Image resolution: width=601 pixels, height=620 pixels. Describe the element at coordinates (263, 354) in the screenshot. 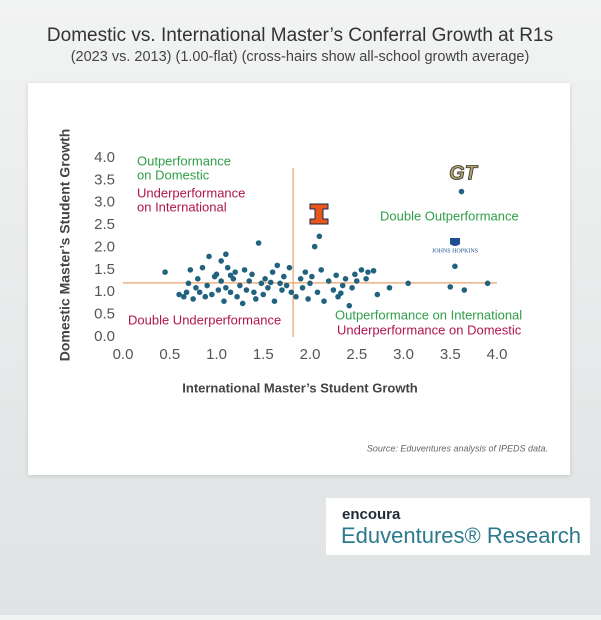

I see `x-tick-label: 1.5` at that location.